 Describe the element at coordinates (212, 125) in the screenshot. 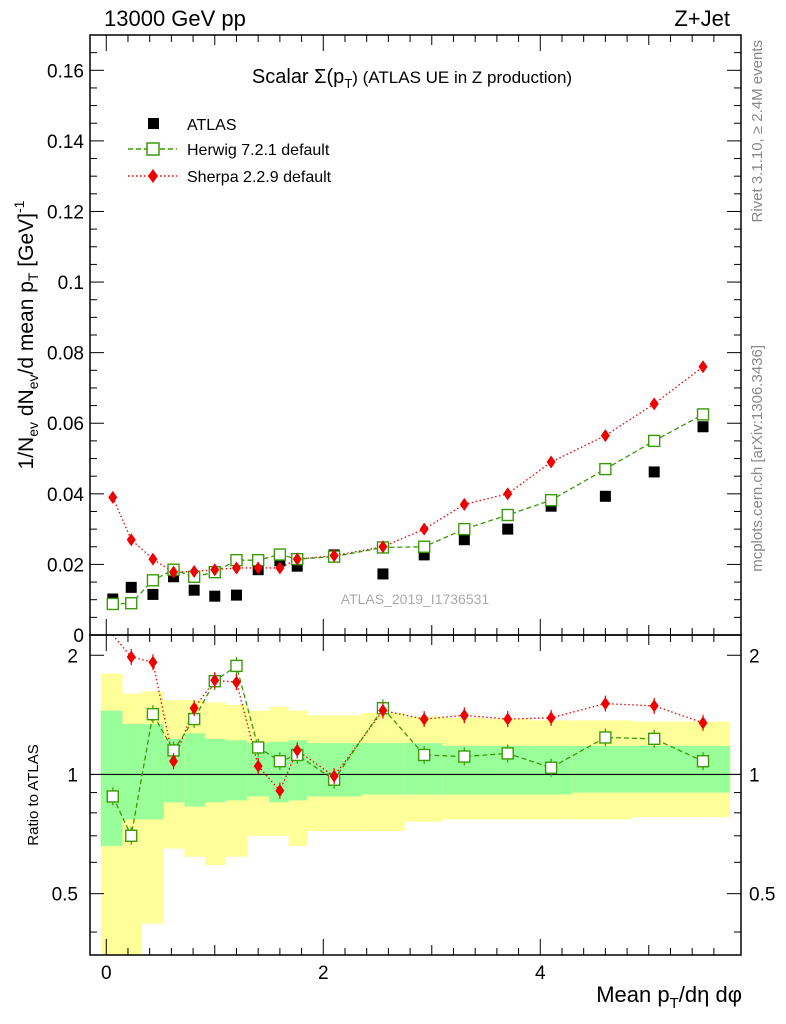

I see `legend-atlas-label: ATLAS` at that location.